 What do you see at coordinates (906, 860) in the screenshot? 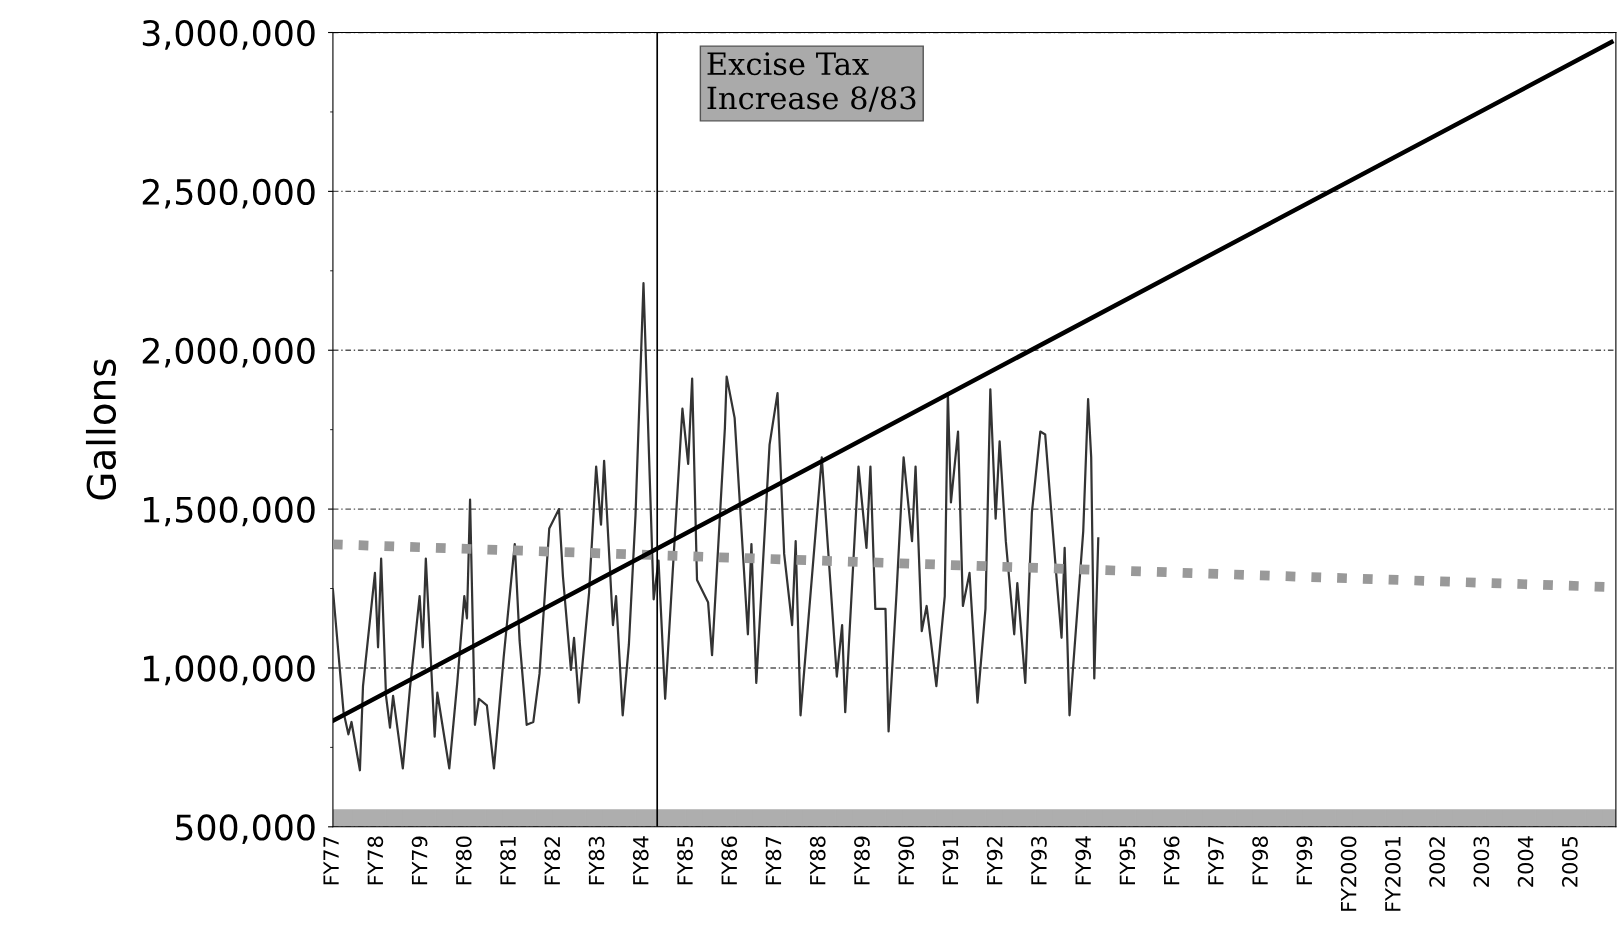
I see `x-tick-label: FY90` at bounding box center [906, 860].